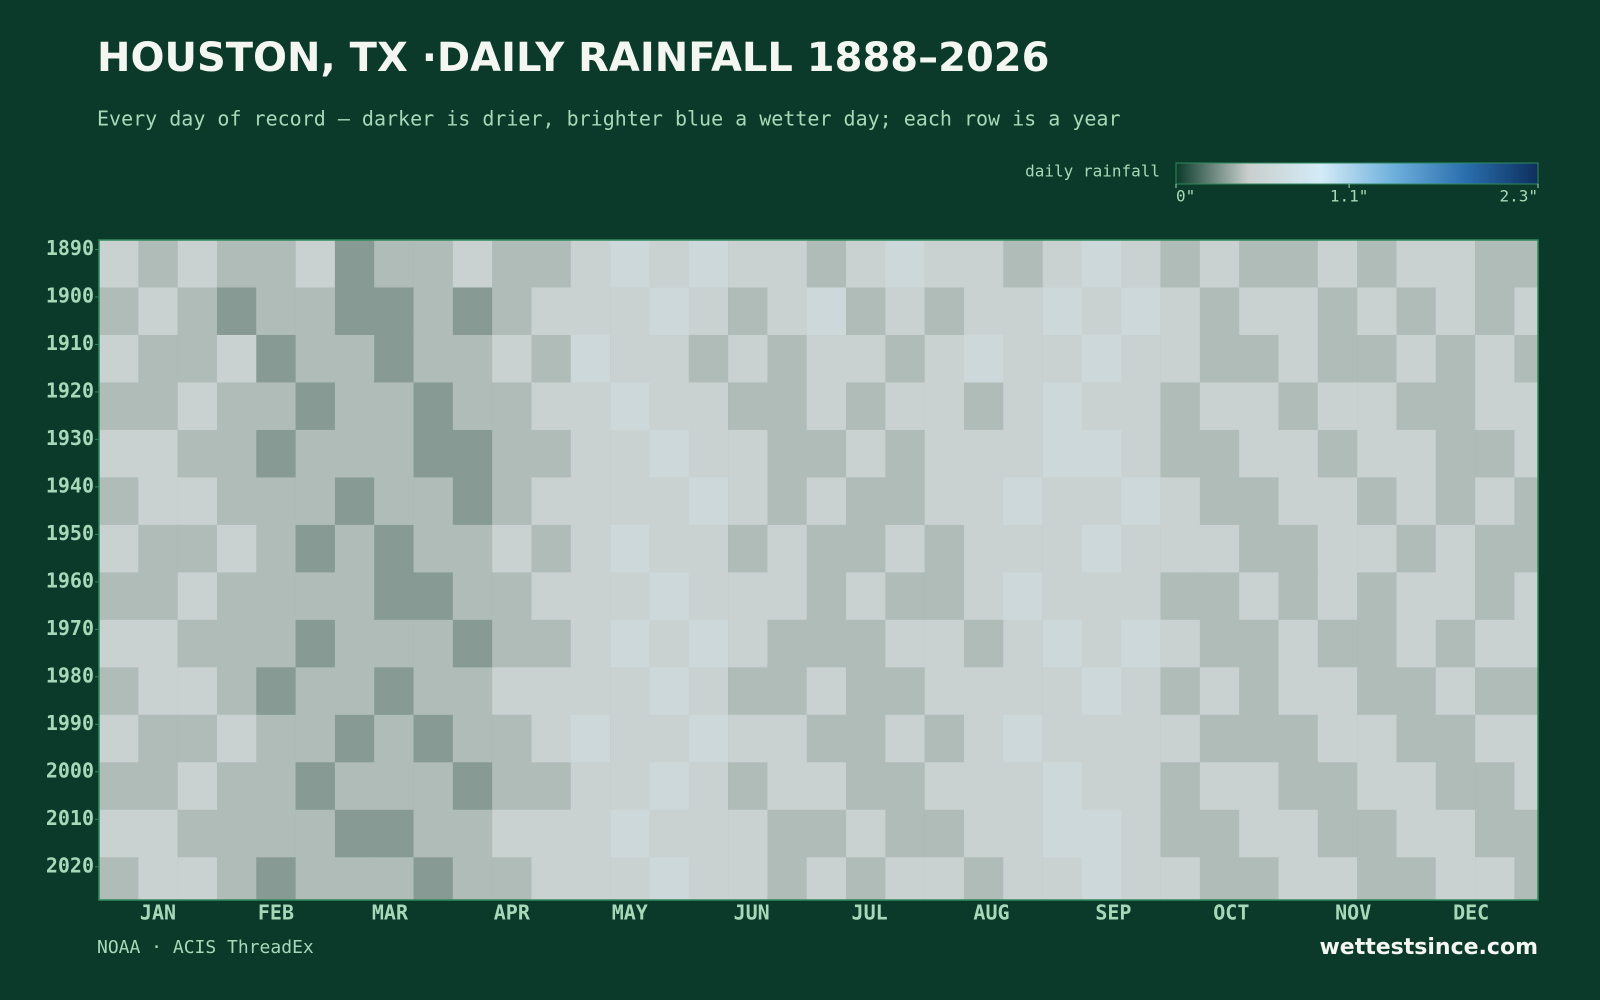 The height and width of the screenshot is (1000, 1600). I want to click on x-tick-label: DEC, so click(1471, 913).